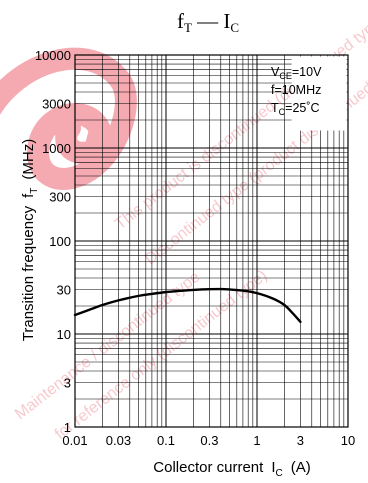  Describe the element at coordinates (234, 27) in the screenshot. I see `title-sub-c: C` at that location.